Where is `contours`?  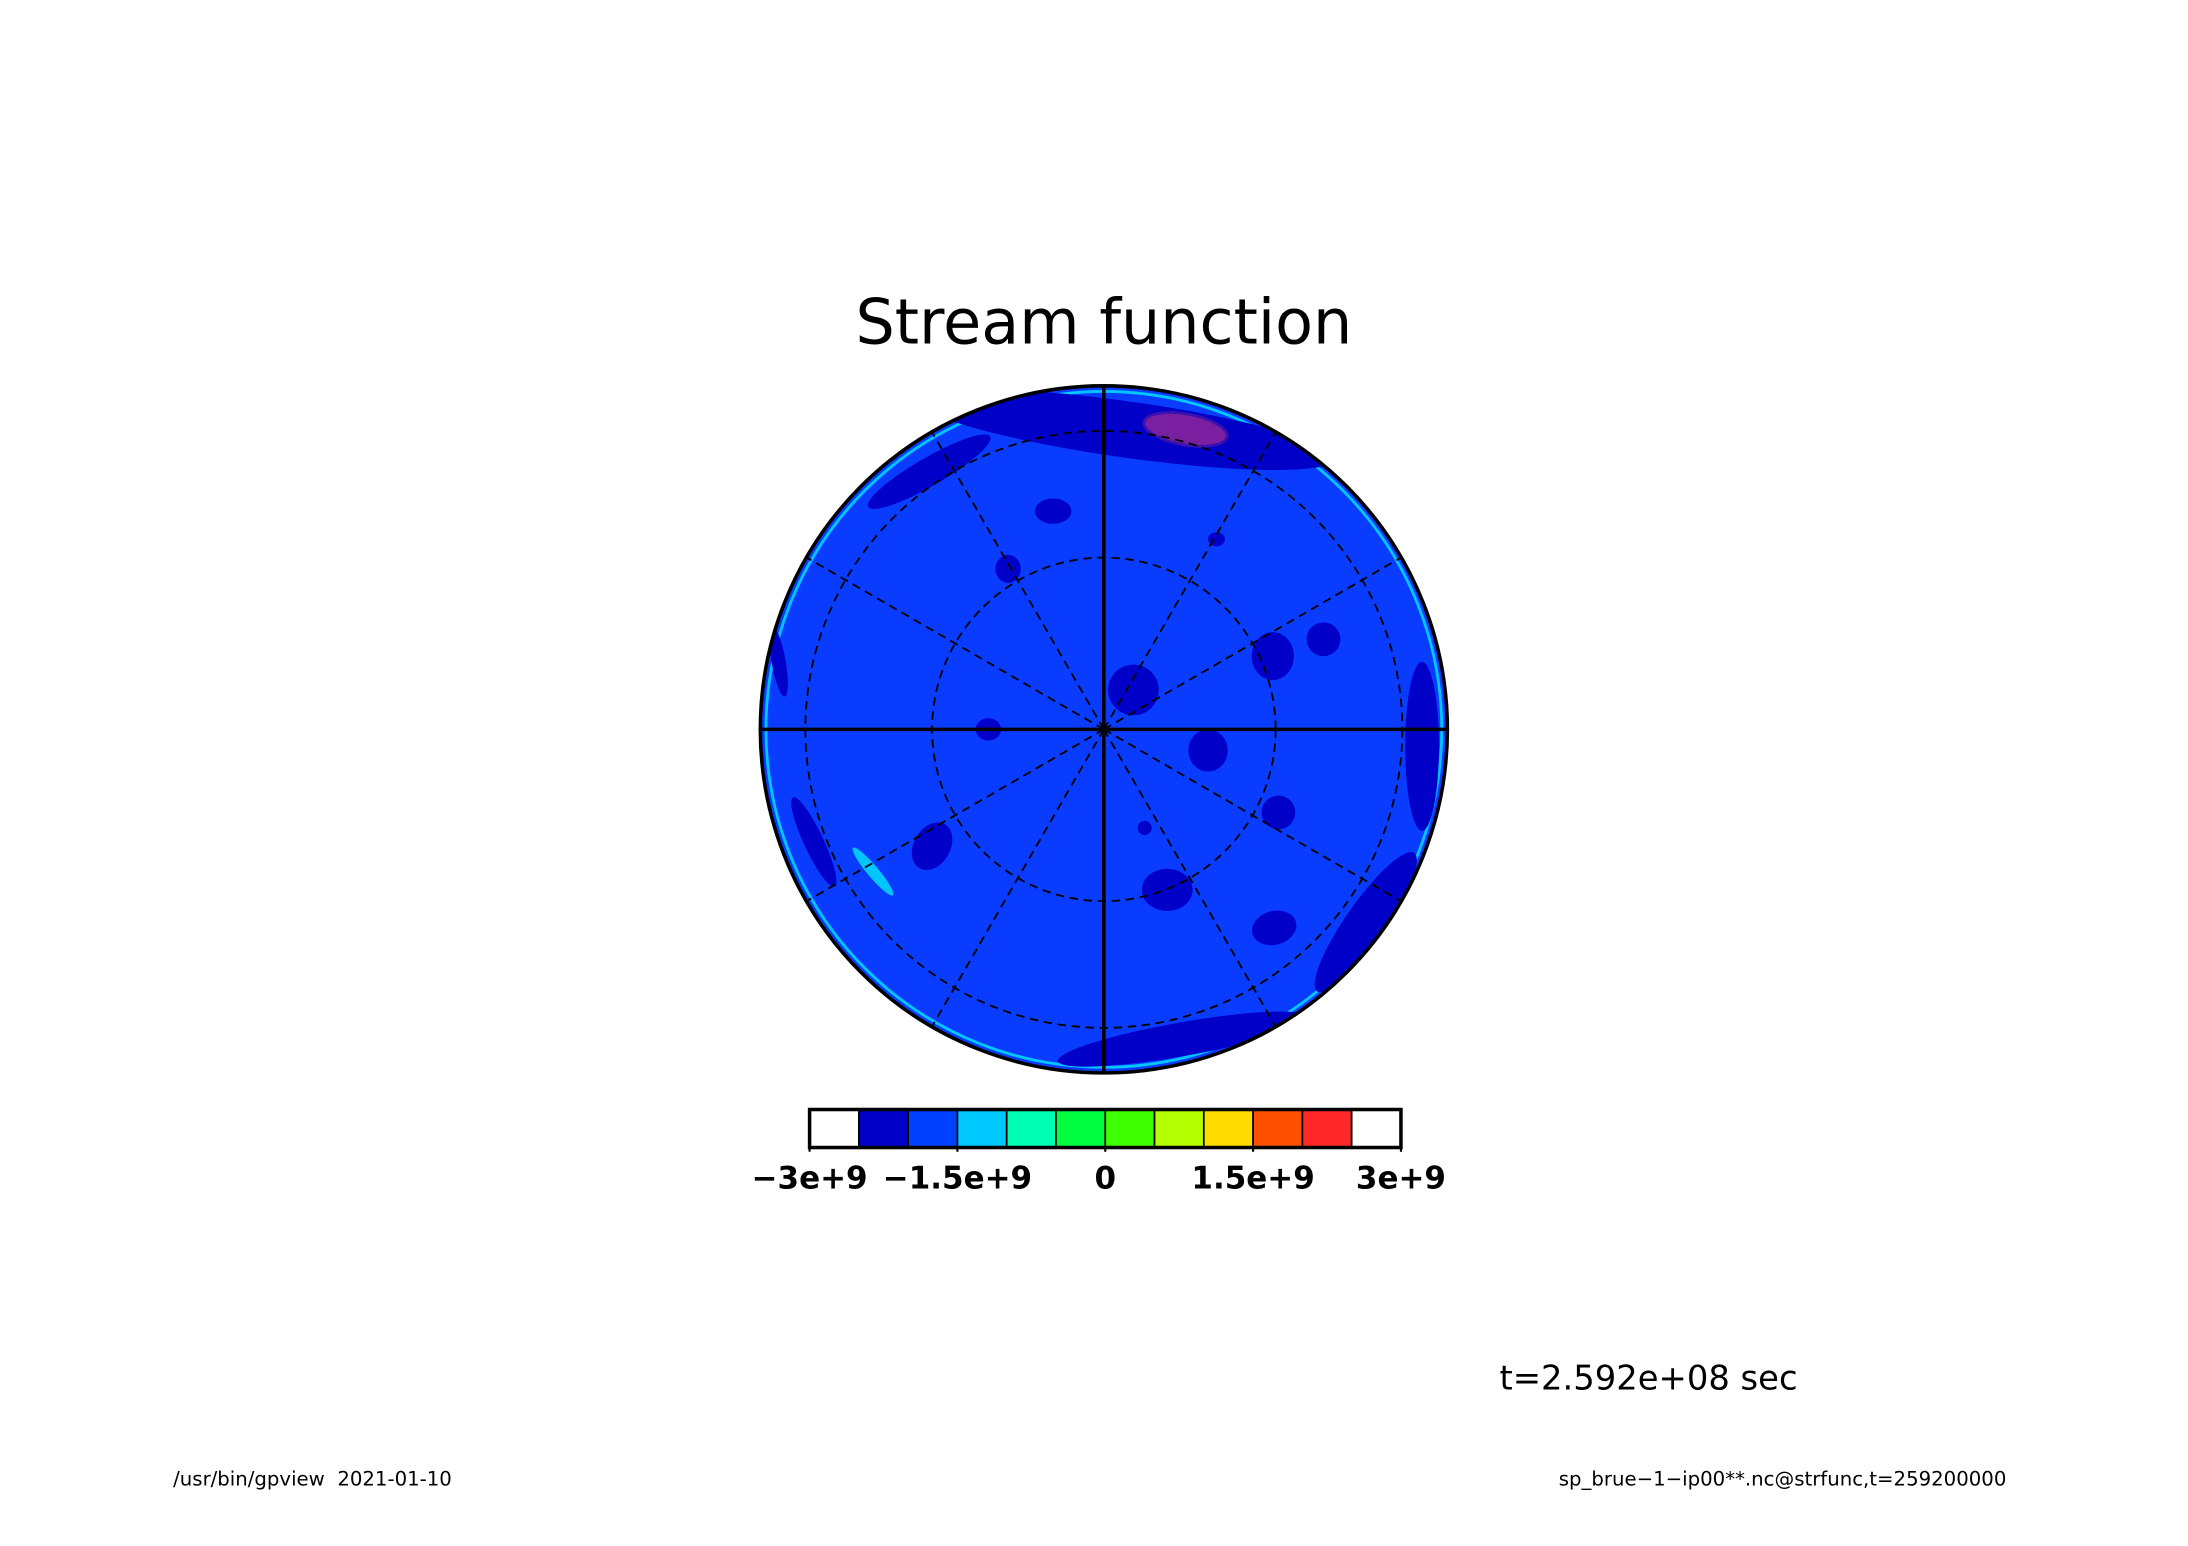 contours is located at coordinates (1104, 728).